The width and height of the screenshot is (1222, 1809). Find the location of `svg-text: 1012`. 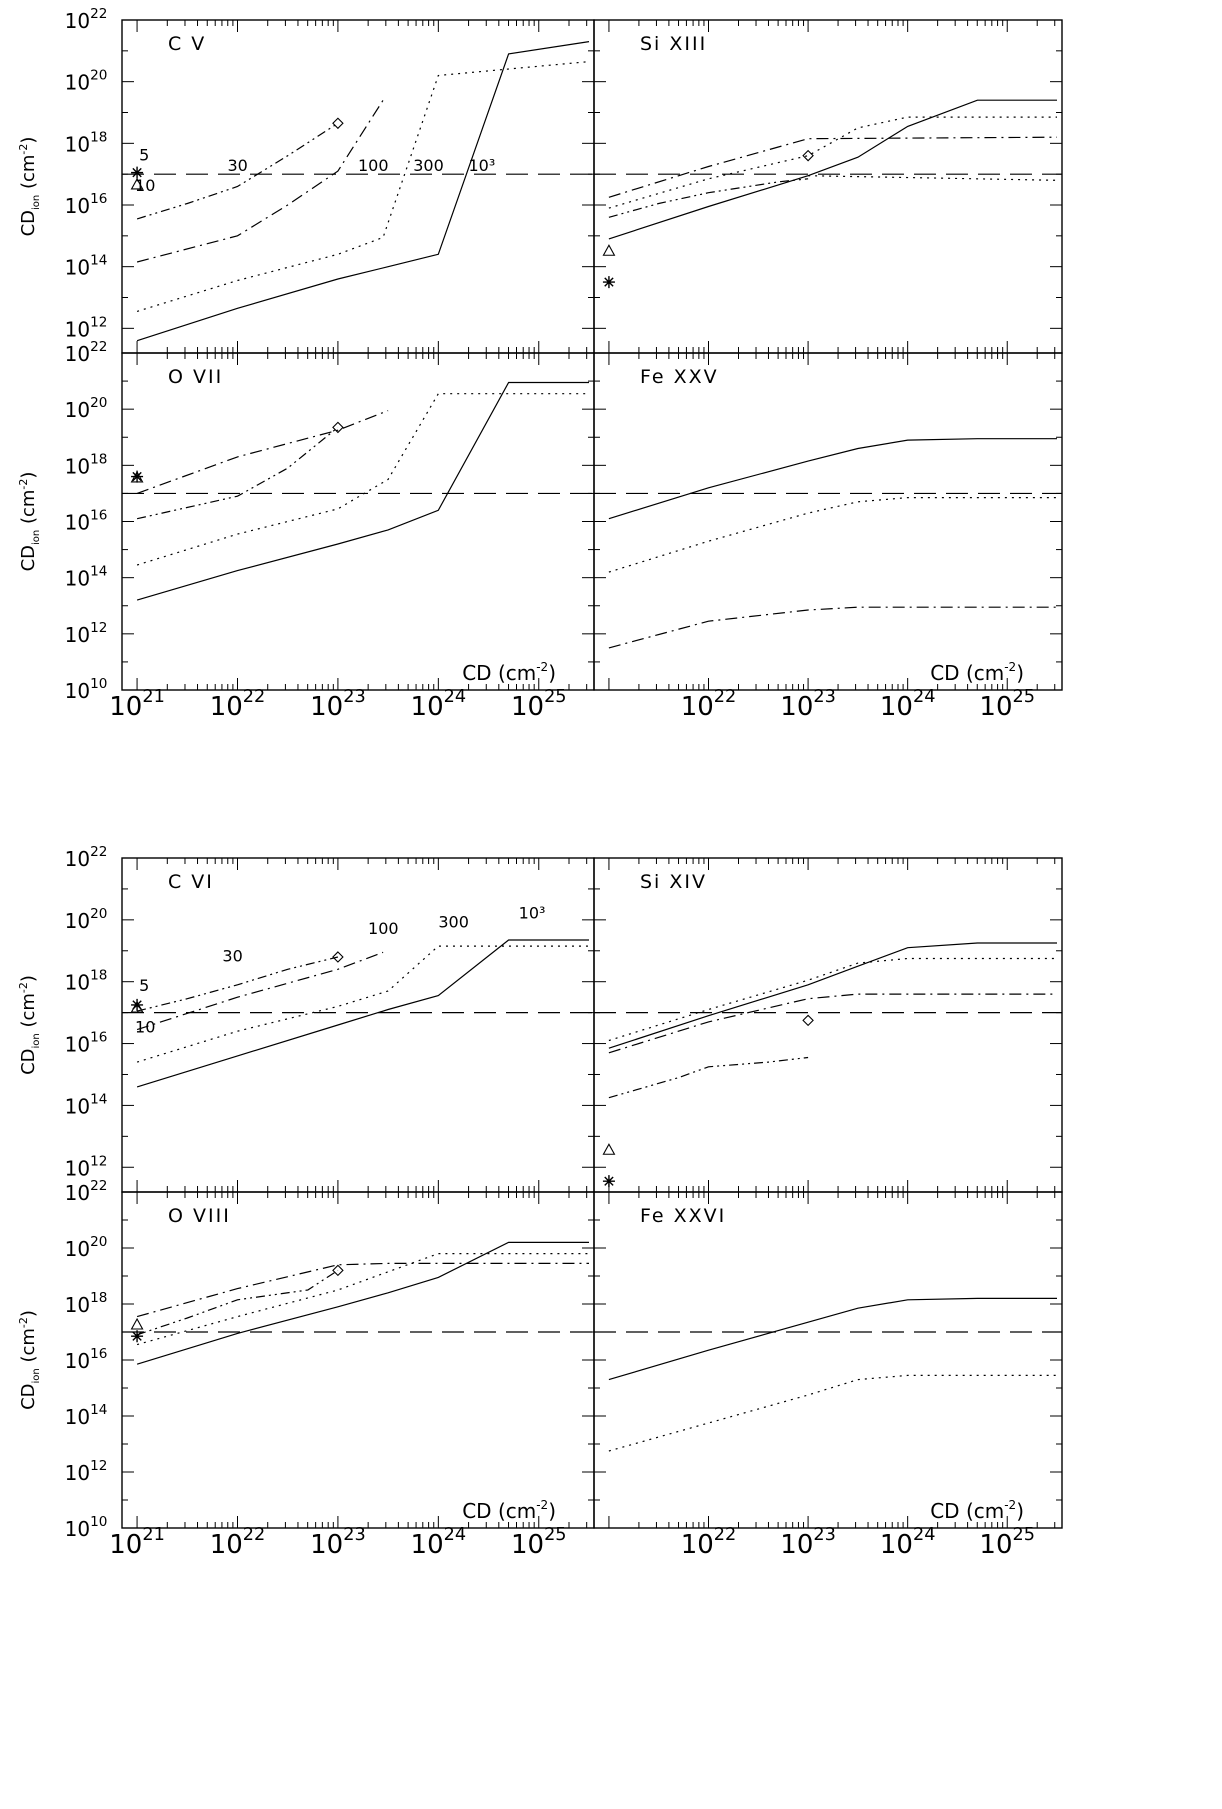

svg-text: 1012 is located at coordinates (86, 633).